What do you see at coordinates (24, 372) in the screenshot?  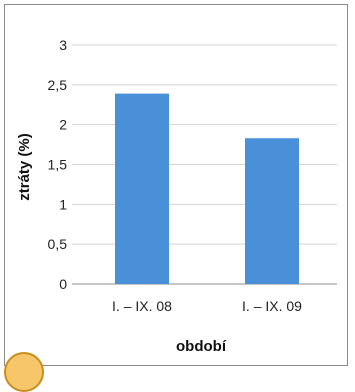 I see `orange-circle-badge-icon` at bounding box center [24, 372].